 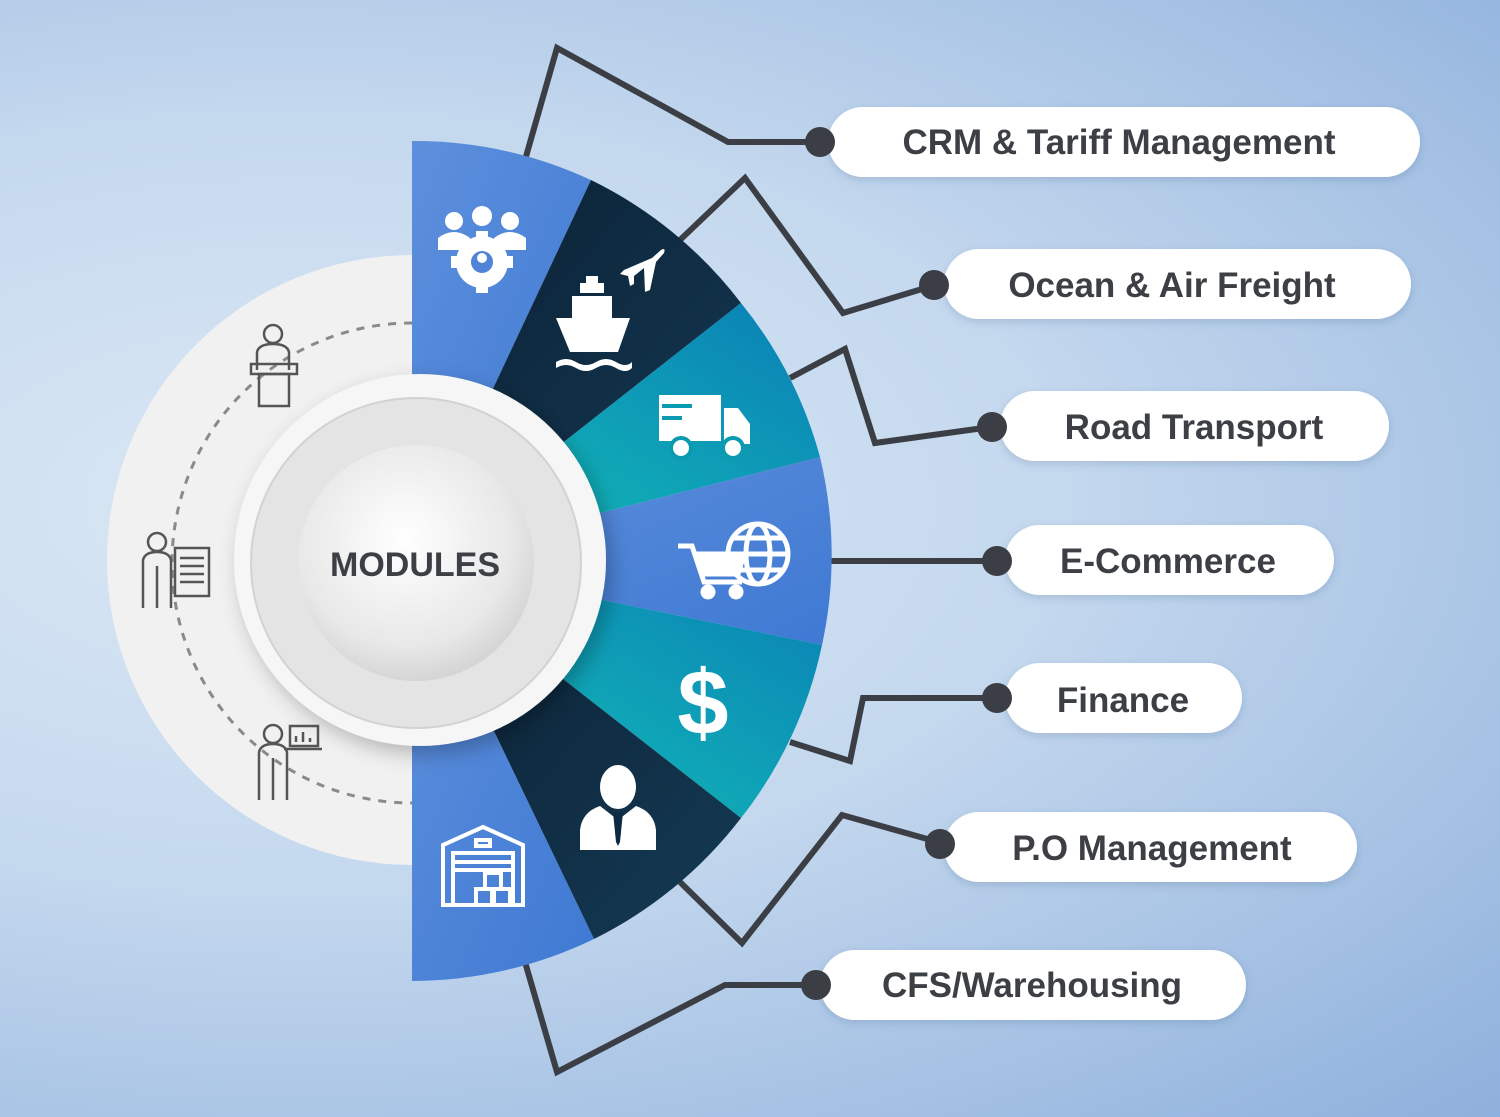 I want to click on label-ocean-text: Ocean & Air Freight, so click(x=1172, y=285).